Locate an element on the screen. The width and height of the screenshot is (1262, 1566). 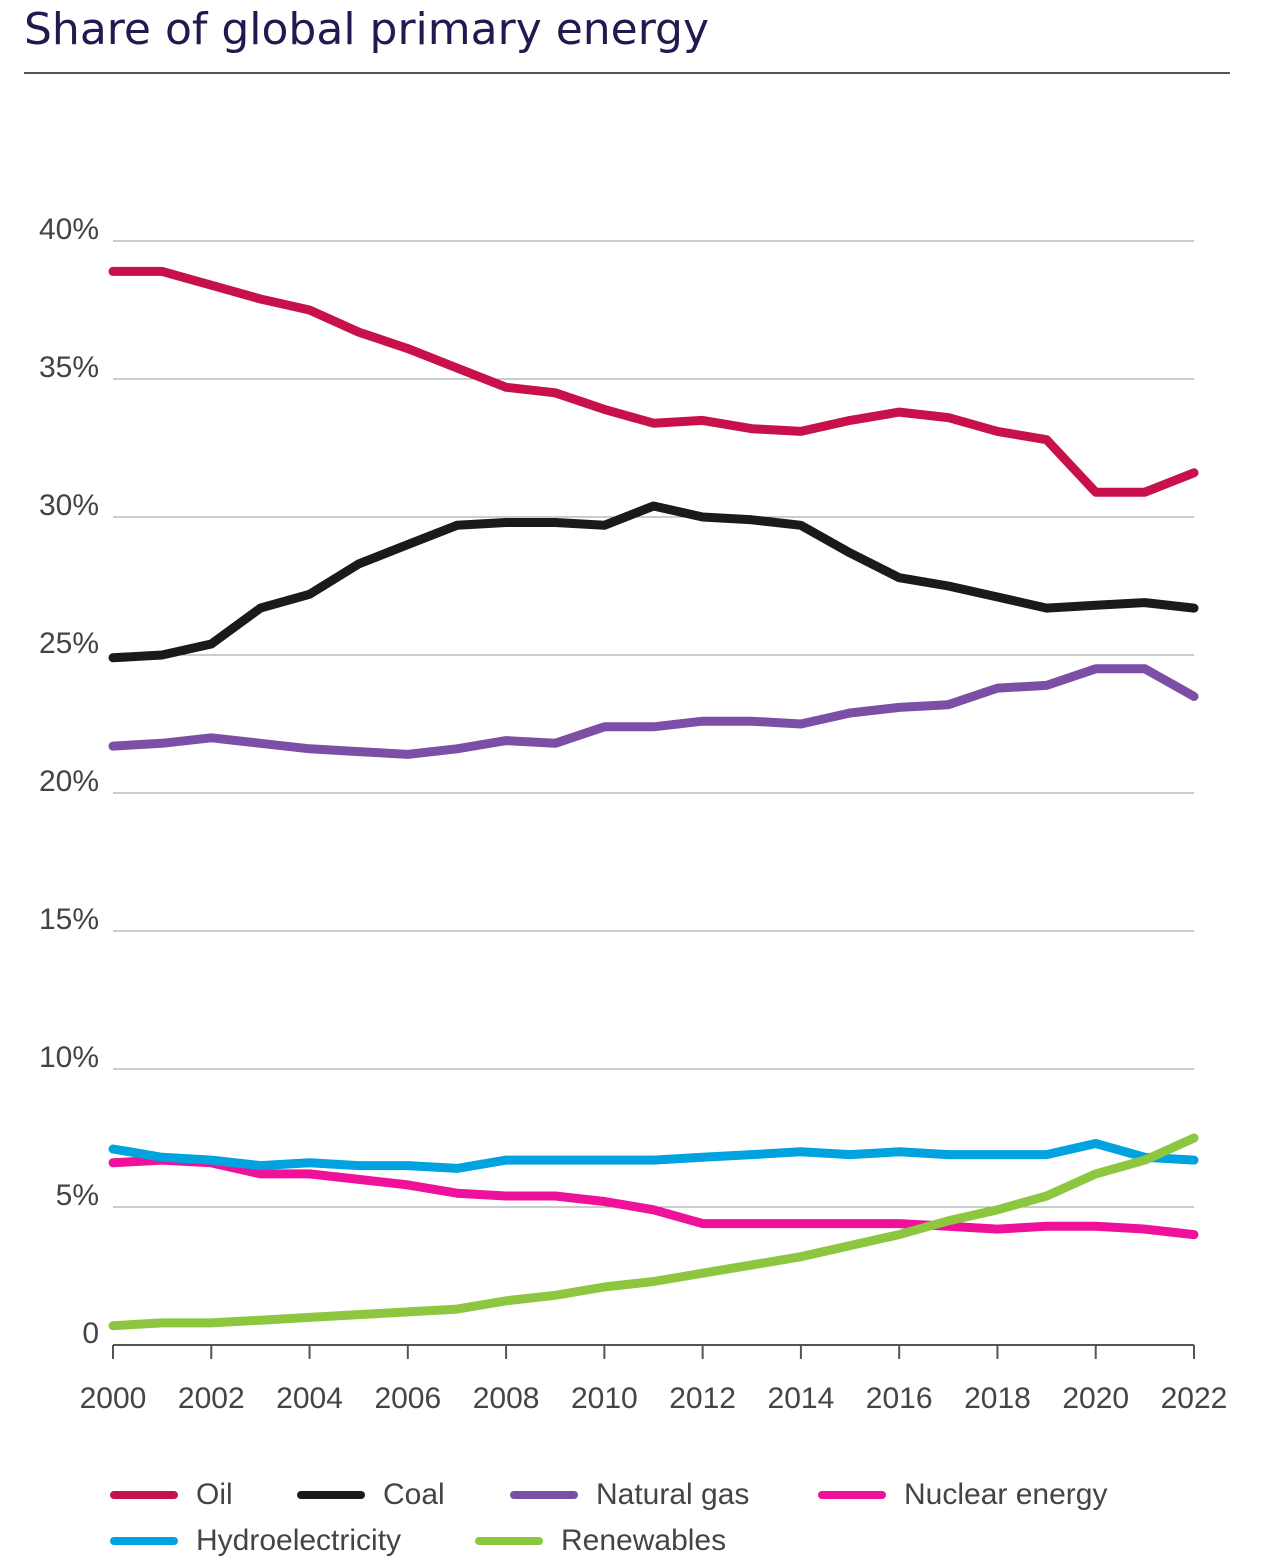
legend-swatch-oil is located at coordinates (144, 1495).